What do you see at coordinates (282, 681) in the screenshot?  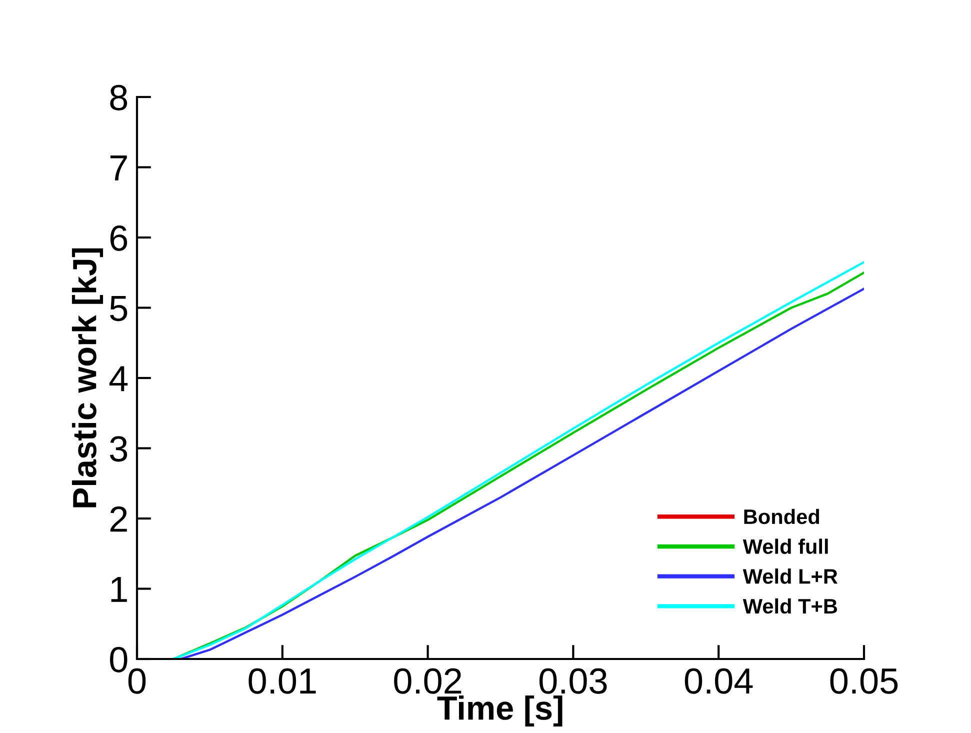 I see `x-tick-label: 0.01` at bounding box center [282, 681].